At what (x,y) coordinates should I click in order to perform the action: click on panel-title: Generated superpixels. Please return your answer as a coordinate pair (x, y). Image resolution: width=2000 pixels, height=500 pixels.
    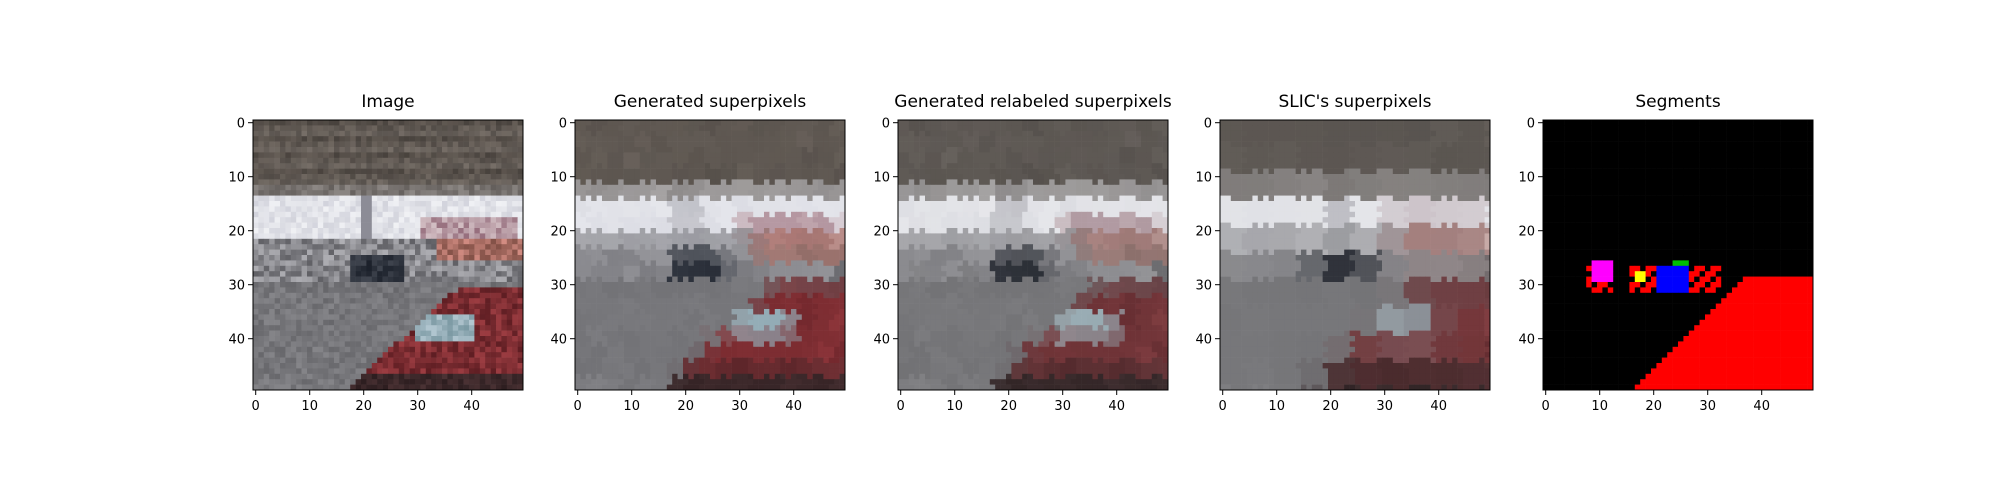
    Looking at the image, I should click on (710, 102).